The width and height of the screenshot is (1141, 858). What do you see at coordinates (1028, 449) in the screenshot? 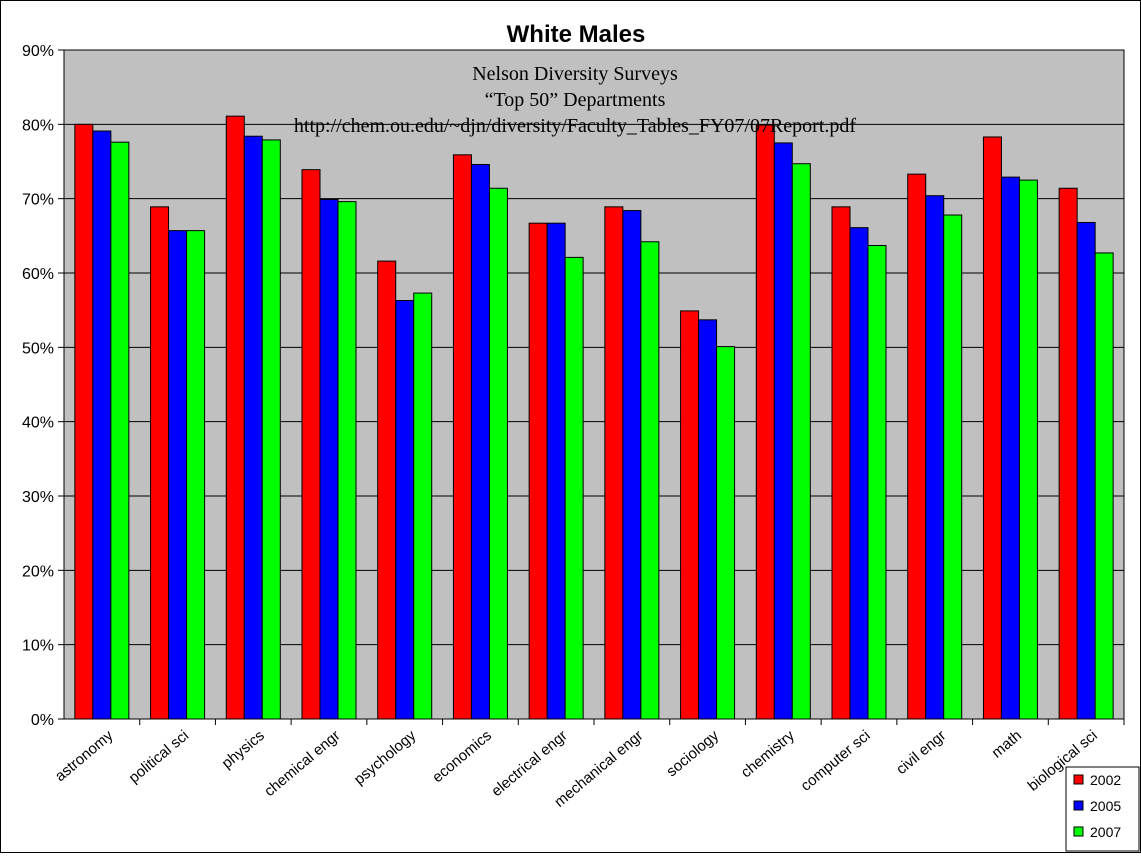
I see `bar-2007-math` at bounding box center [1028, 449].